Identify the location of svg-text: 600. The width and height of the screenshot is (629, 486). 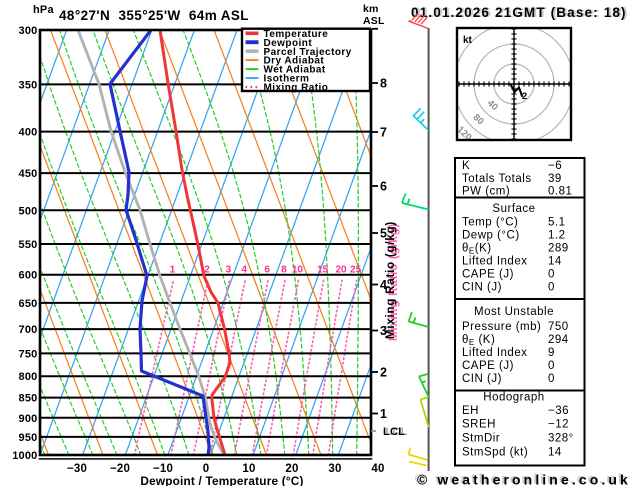
(28, 276).